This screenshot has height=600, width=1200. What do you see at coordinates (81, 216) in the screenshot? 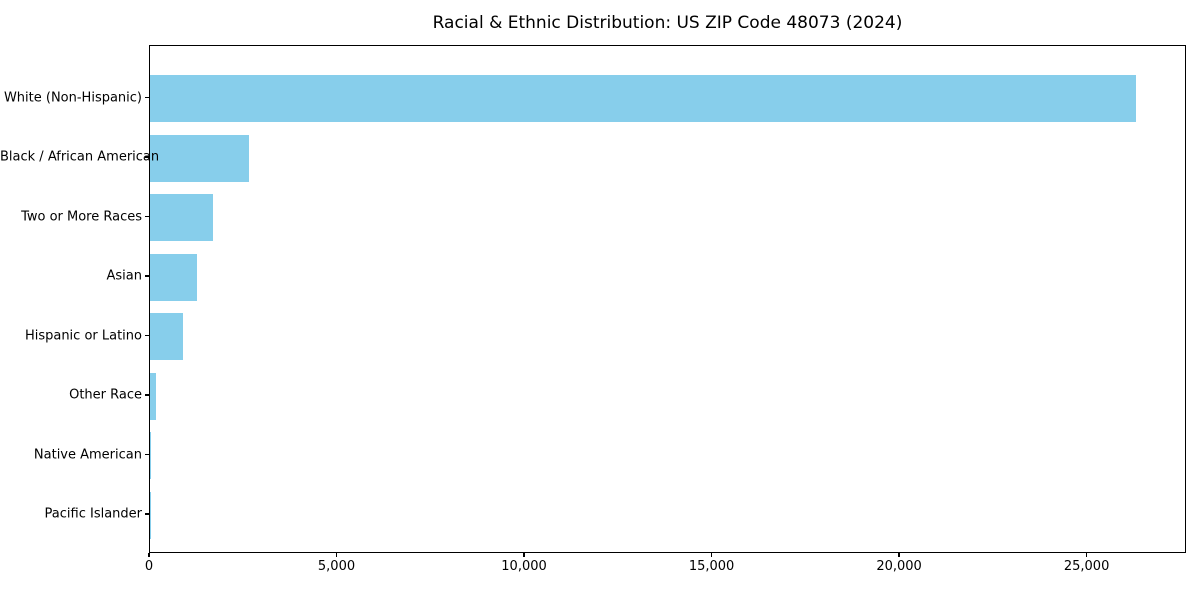
I see `y-tick-label: Two or More Races` at bounding box center [81, 216].